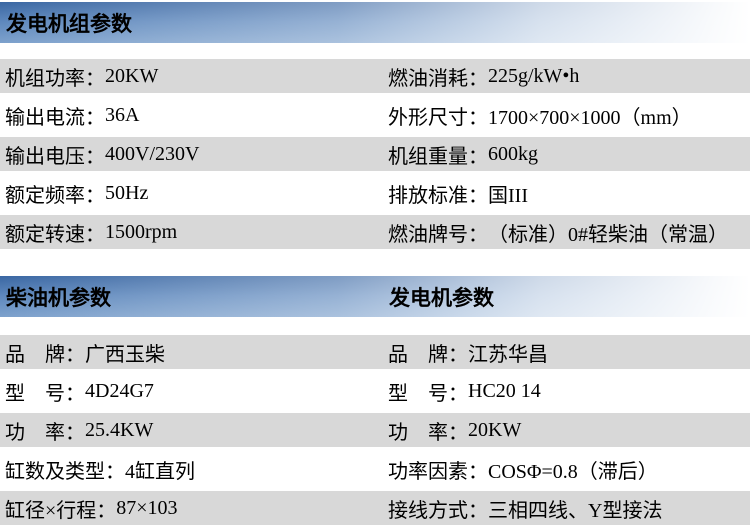  What do you see at coordinates (562, 352) in the screenshot?
I see `spec-cell: 品 牌： 江苏华昌` at bounding box center [562, 352].